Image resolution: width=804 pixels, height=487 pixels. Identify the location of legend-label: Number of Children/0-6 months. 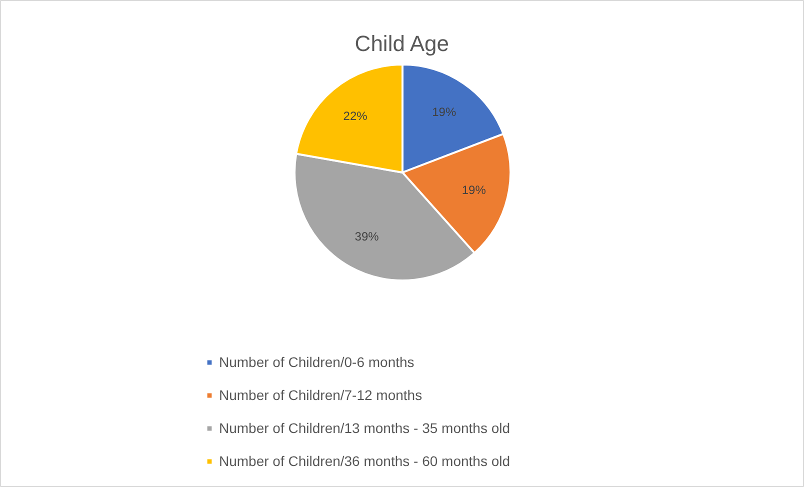
(316, 362).